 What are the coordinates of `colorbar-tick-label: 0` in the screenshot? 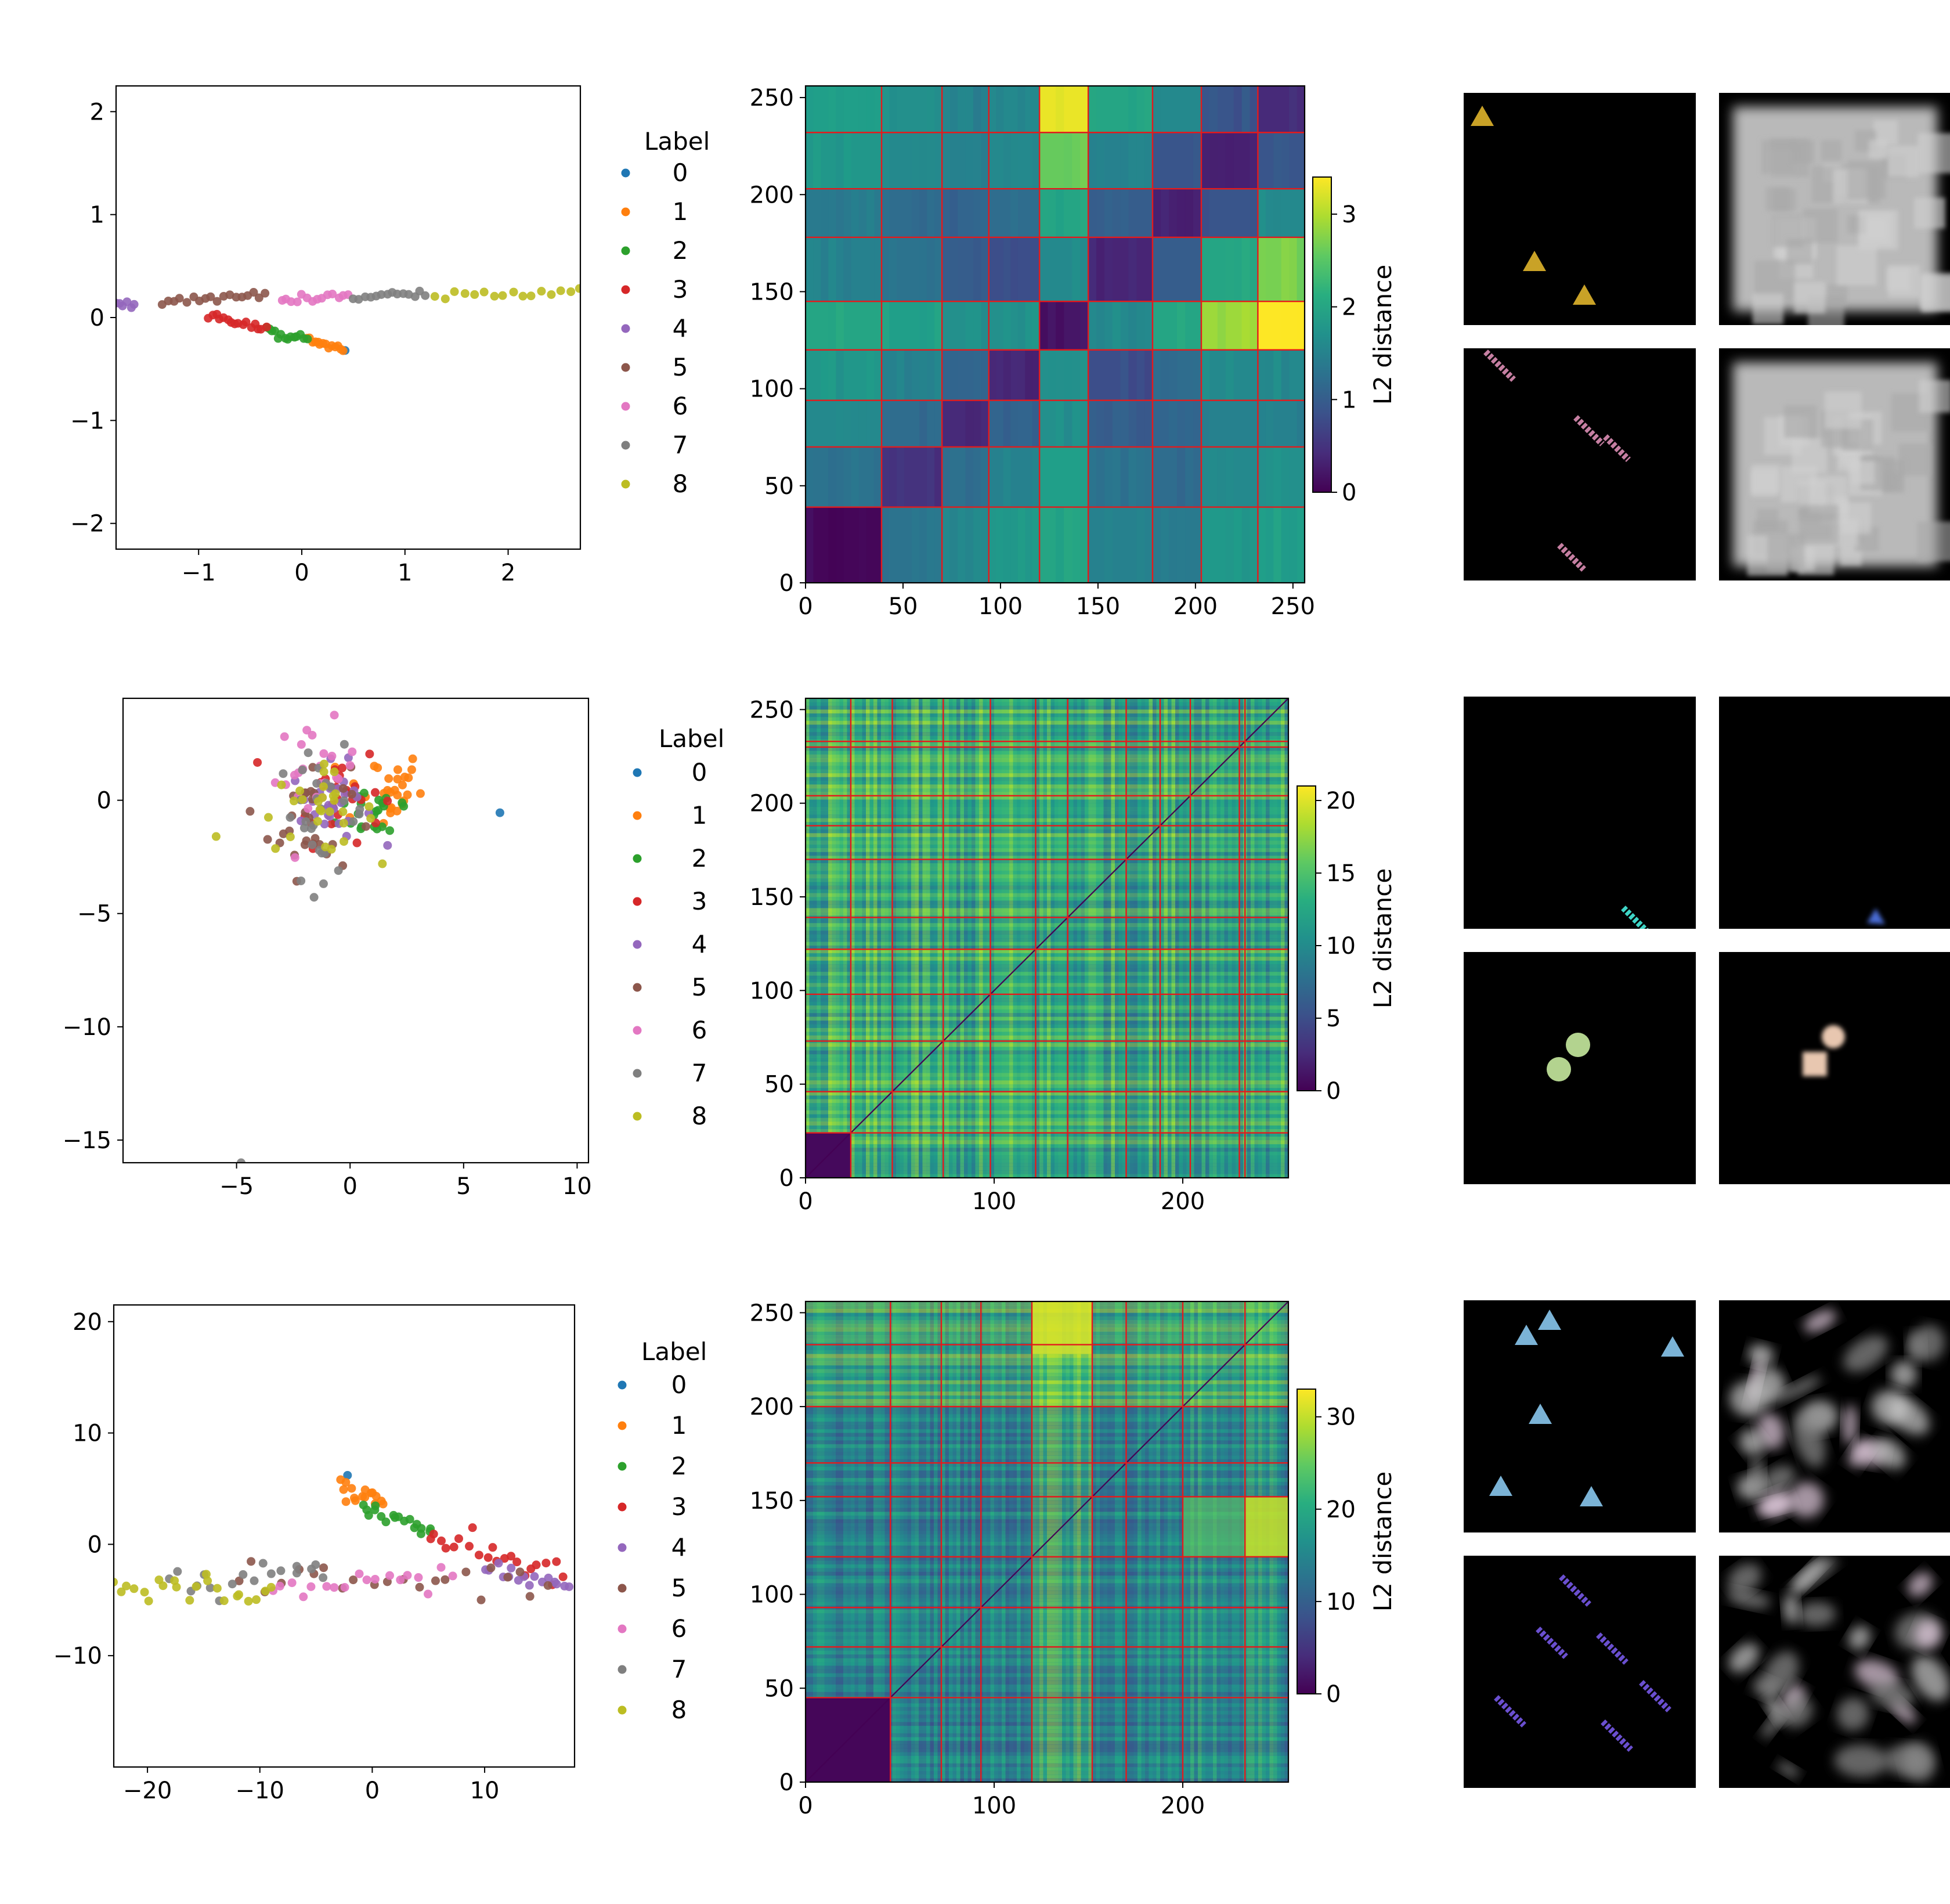 It's located at (1333, 1091).